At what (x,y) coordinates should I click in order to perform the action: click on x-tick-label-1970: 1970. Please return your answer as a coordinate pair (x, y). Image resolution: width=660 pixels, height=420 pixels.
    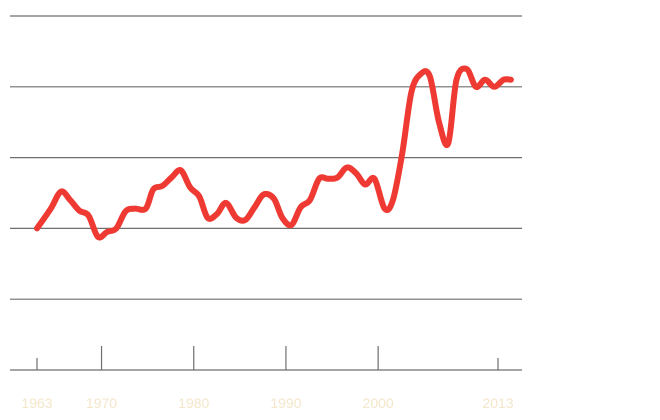
    Looking at the image, I should click on (101, 403).